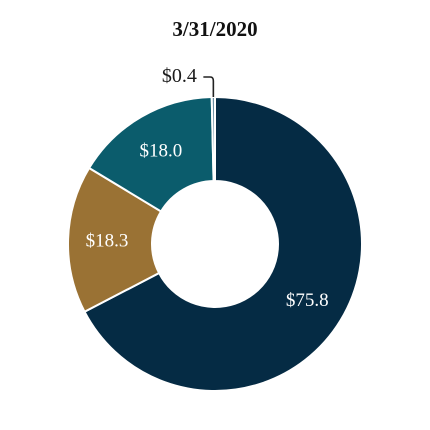  Describe the element at coordinates (215, 29) in the screenshot. I see `chart-title: 3/31/2020` at that location.